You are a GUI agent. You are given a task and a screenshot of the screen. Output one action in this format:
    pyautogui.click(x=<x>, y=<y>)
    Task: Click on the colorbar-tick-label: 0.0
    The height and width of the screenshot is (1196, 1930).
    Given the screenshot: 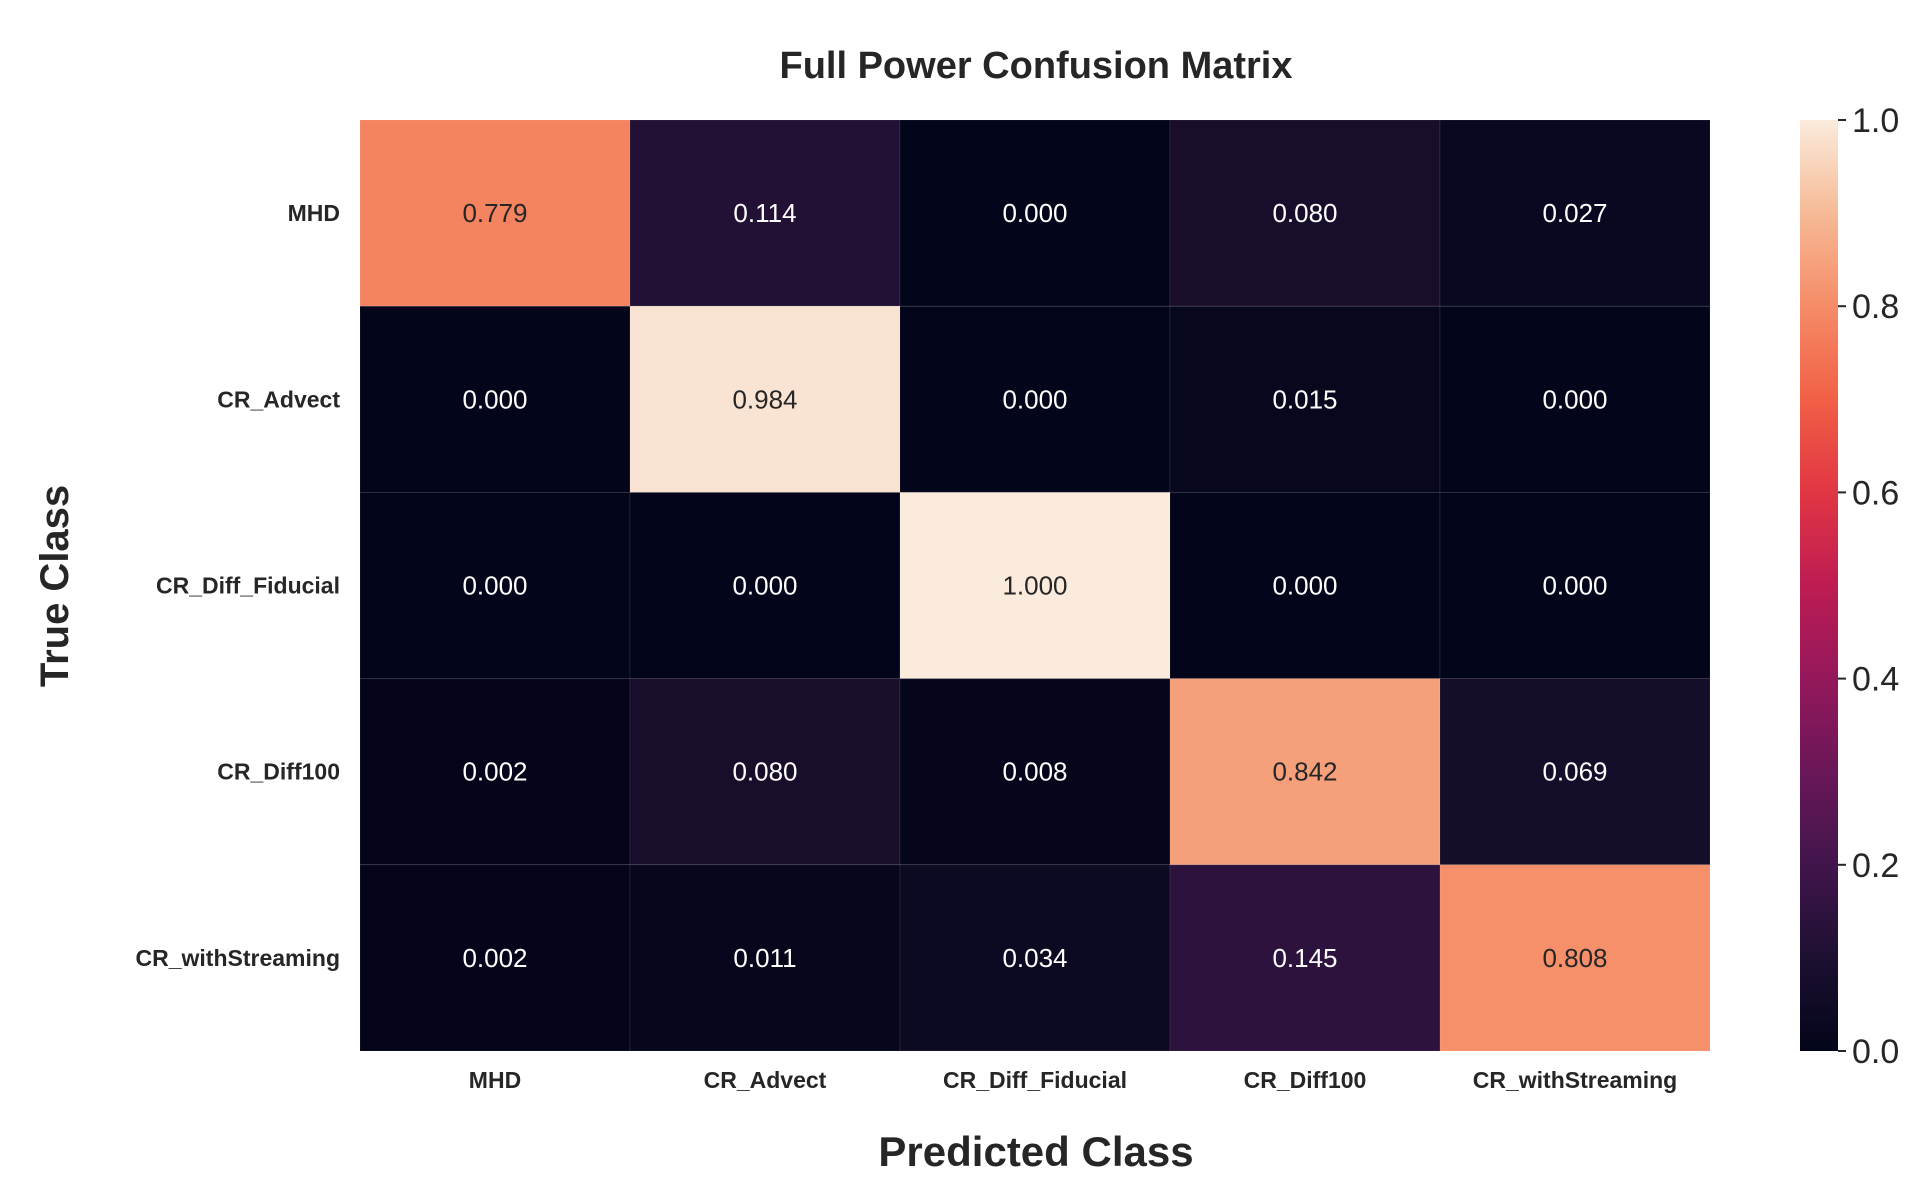 What is the action you would take?
    pyautogui.click(x=1875, y=1052)
    